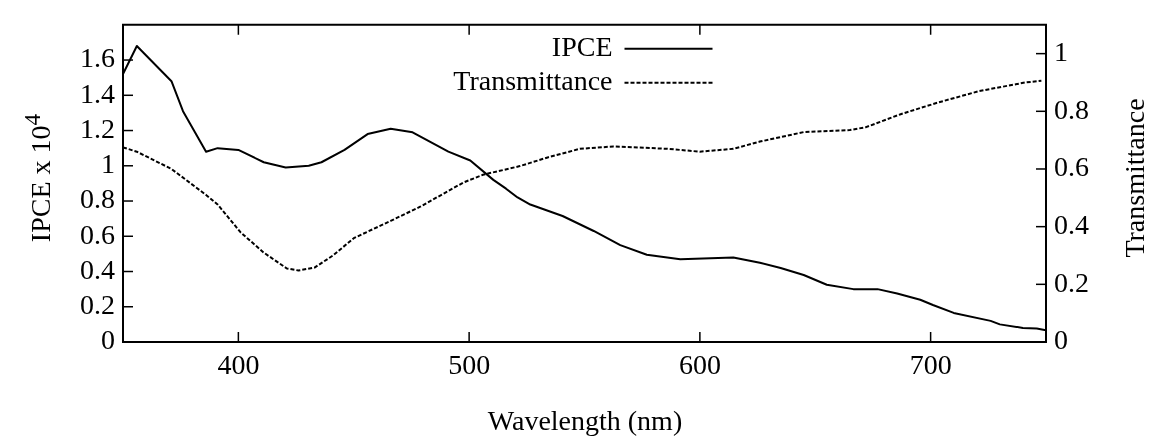 The height and width of the screenshot is (444, 1152). What do you see at coordinates (1071, 167) in the screenshot?
I see `y2-tick-label: 0.6` at bounding box center [1071, 167].